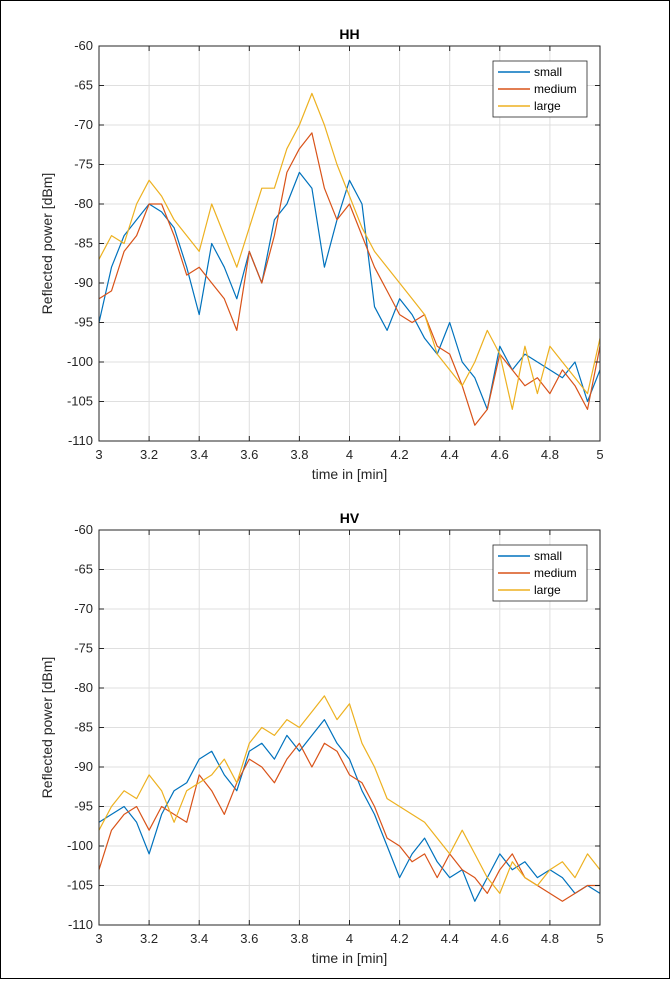 This screenshot has height=981, width=672. What do you see at coordinates (350, 518) in the screenshot?
I see `chart-title: HV` at bounding box center [350, 518].